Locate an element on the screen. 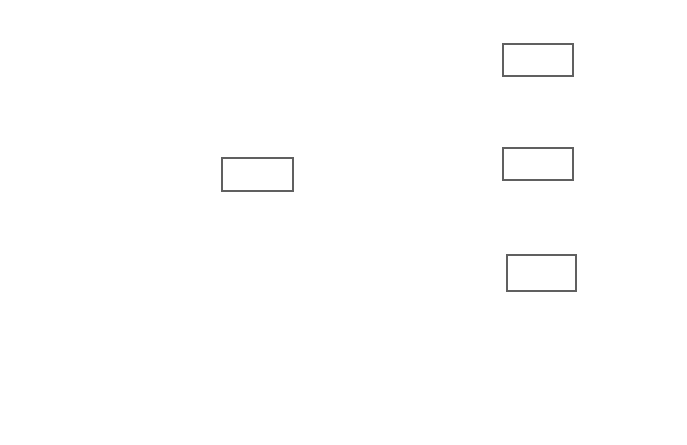 The height and width of the screenshot is (445, 687). callout-box-215c is located at coordinates (541, 273).